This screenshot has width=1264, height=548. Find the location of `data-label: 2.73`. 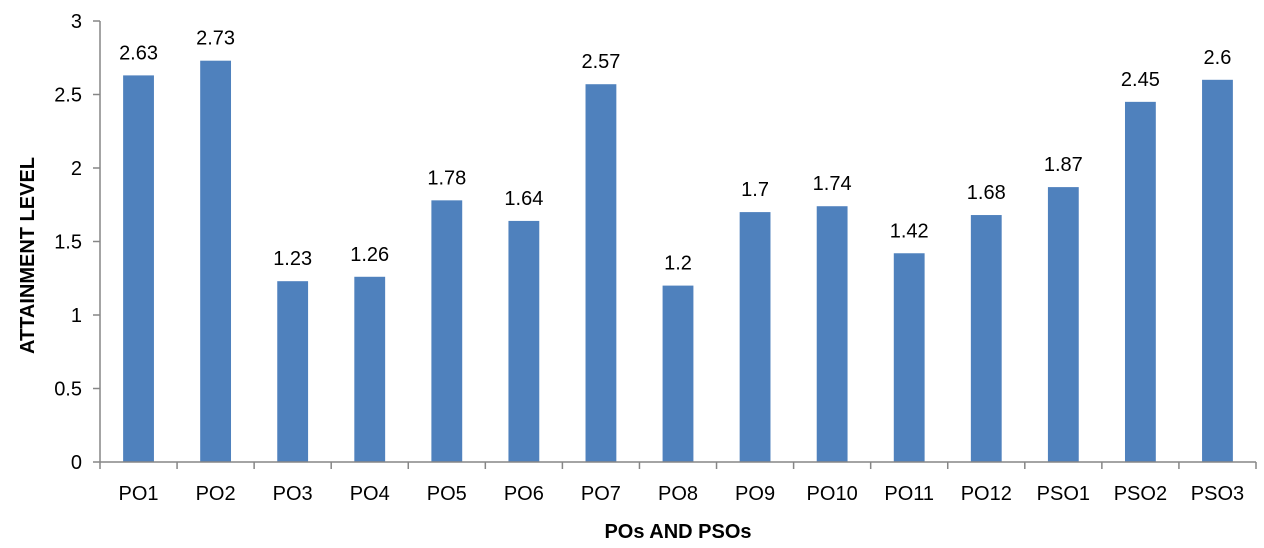

data-label: 2.73 is located at coordinates (215, 39).